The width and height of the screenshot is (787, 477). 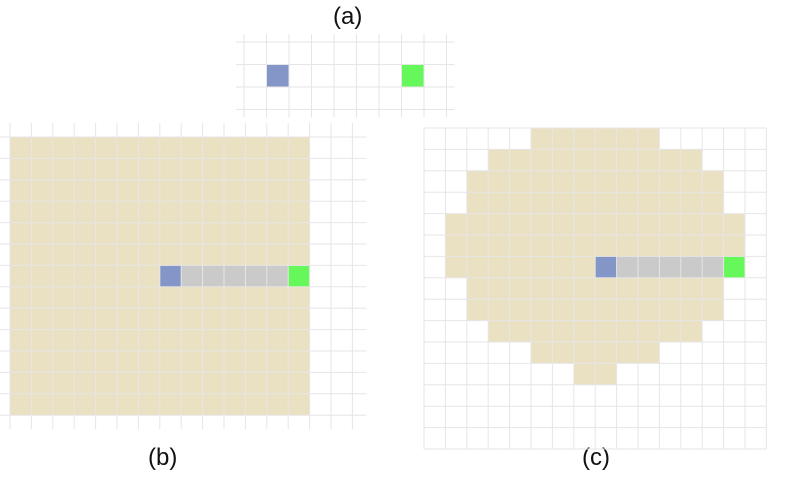 What do you see at coordinates (163, 457) in the screenshot?
I see `panel-b-label: (b)` at bounding box center [163, 457].